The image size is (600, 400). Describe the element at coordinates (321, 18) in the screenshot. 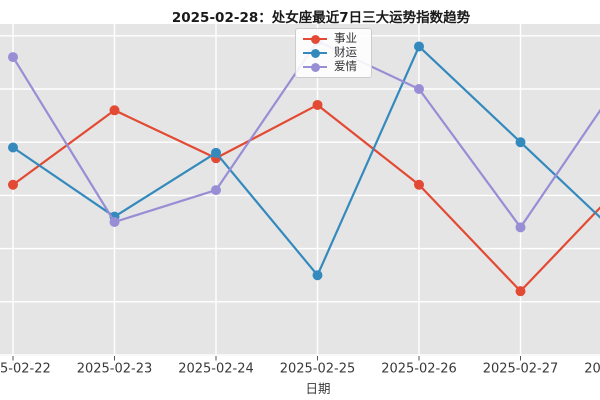

I see `chart-title: 2025-02-28：处女座最近7日三大运势指数趋势` at that location.